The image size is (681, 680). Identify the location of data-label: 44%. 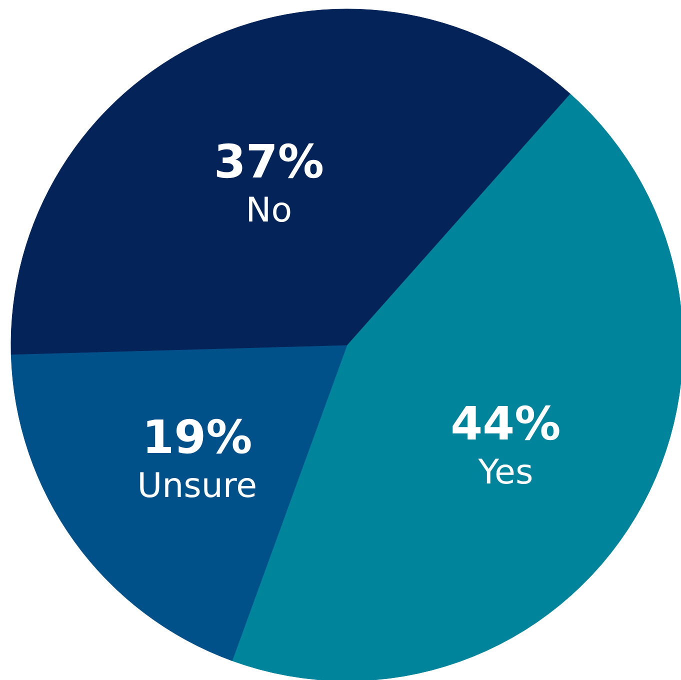
(505, 423).